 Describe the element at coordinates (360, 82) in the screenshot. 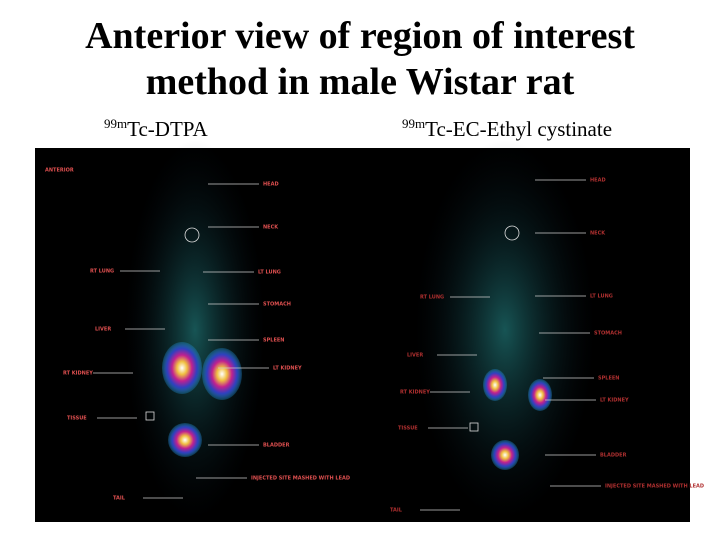

I see `title-line: method in male Wistar rat` at that location.